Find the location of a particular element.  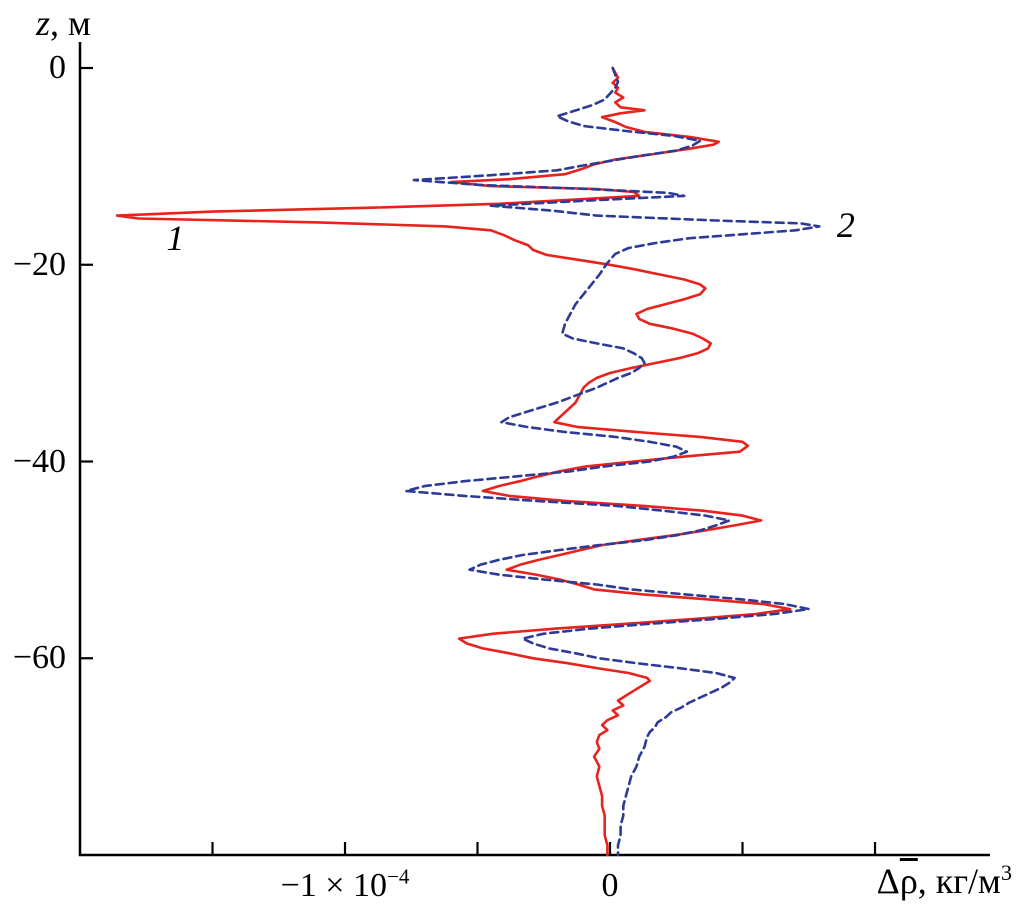

y-tick-label: 0 is located at coordinates (57, 67).